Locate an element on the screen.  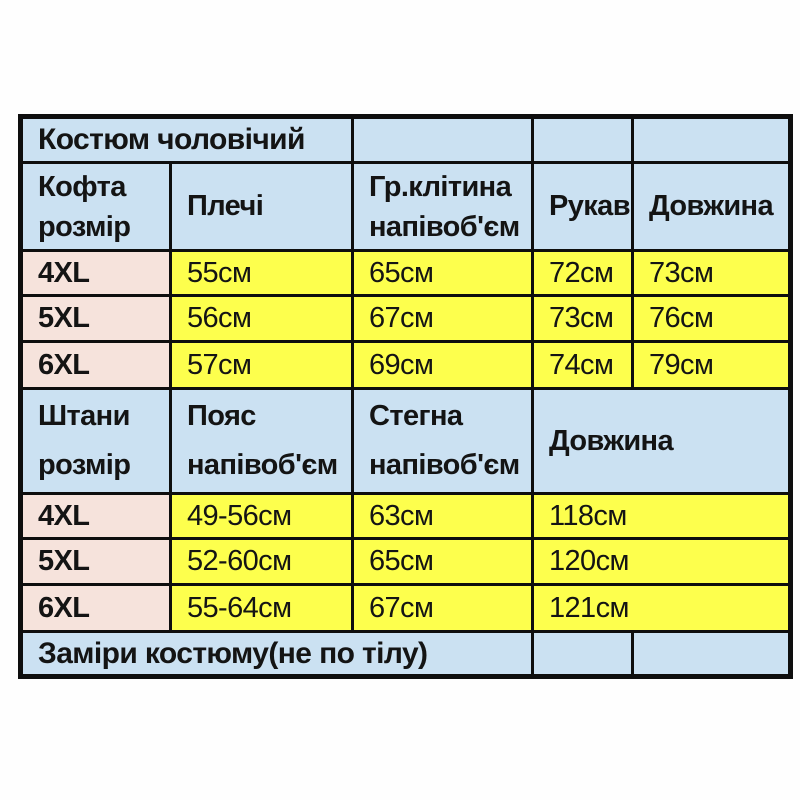
pants-size-header-line1: Штани is located at coordinates (84, 416).